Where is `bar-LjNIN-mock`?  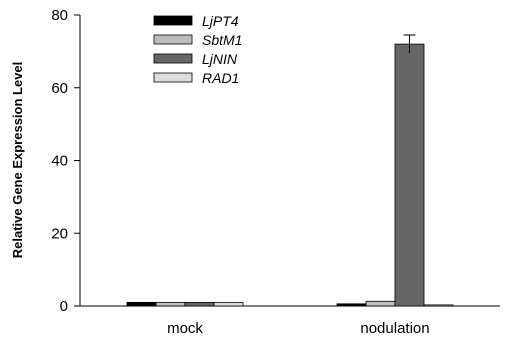
bar-LjNIN-mock is located at coordinates (199, 304).